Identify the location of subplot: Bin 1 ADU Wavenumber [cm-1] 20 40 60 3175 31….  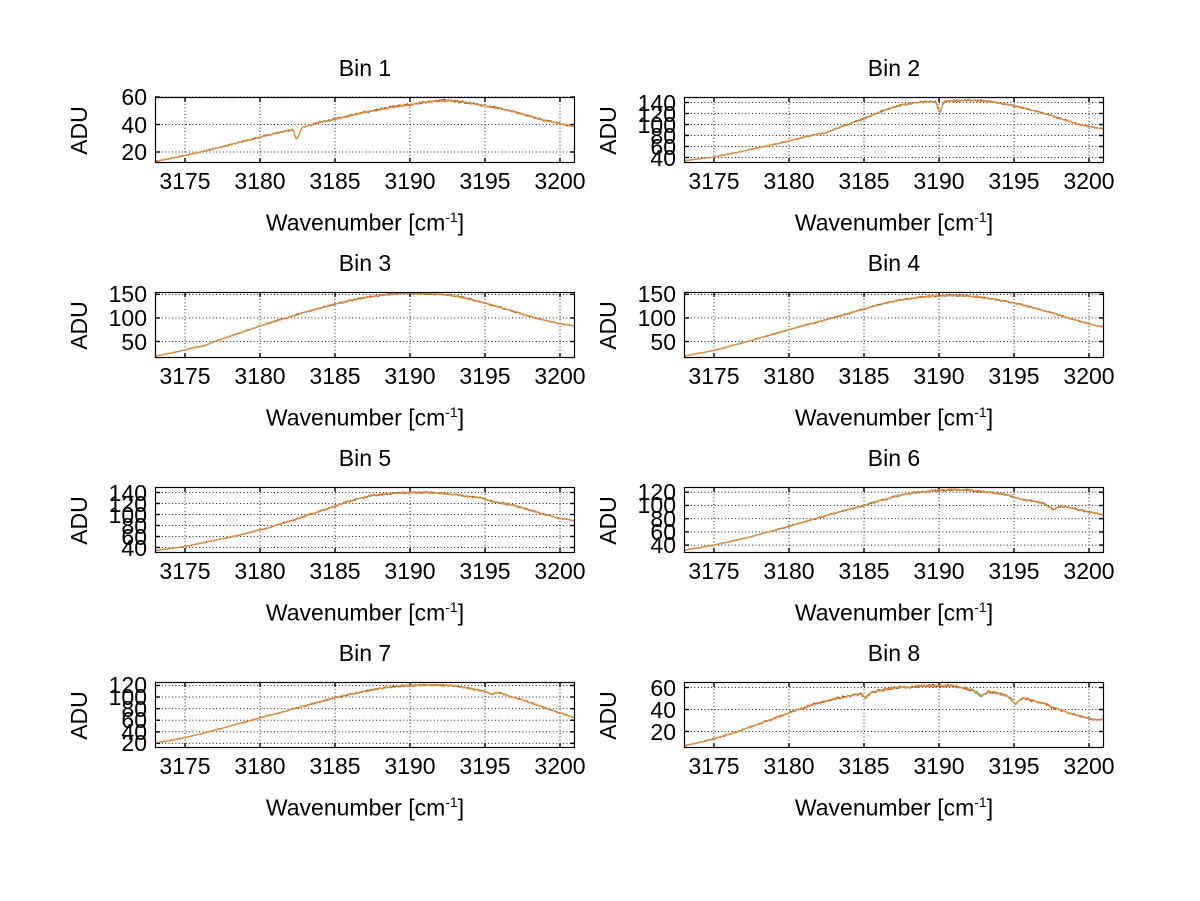
(326, 145).